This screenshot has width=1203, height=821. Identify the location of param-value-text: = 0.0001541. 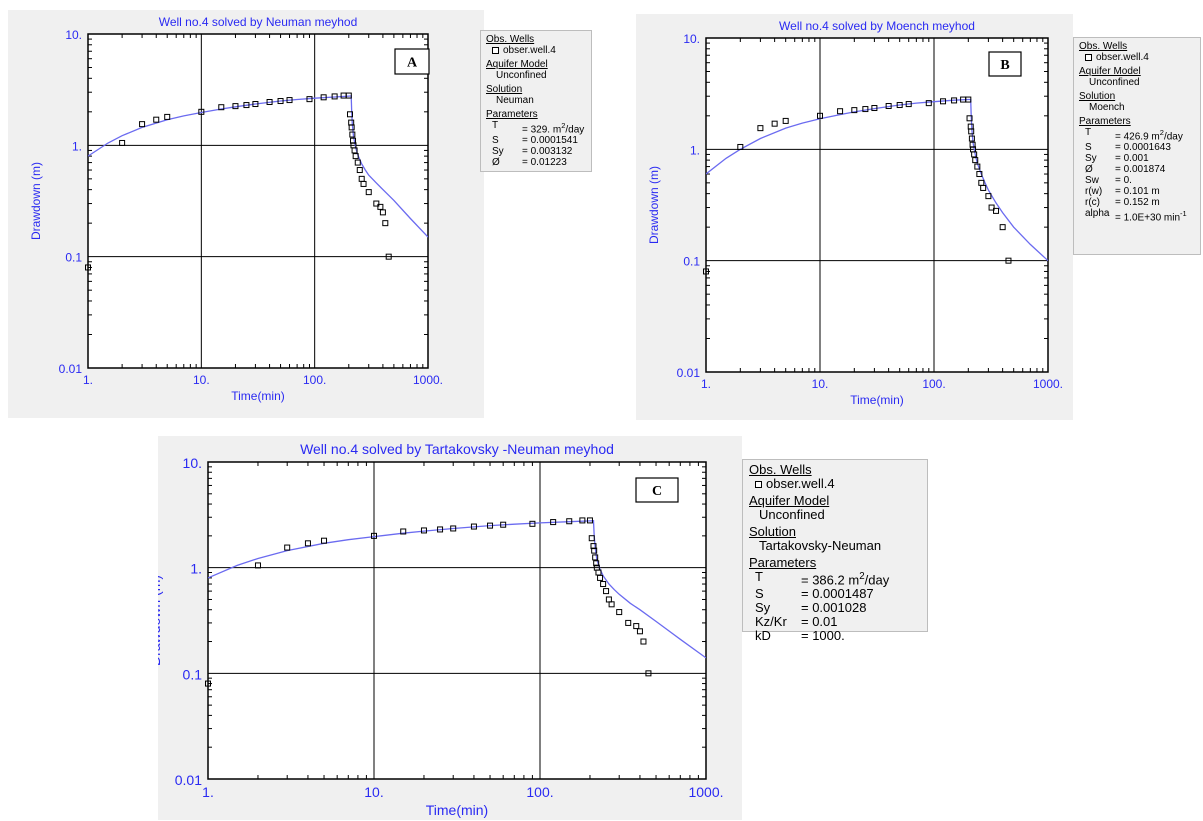
(550, 141).